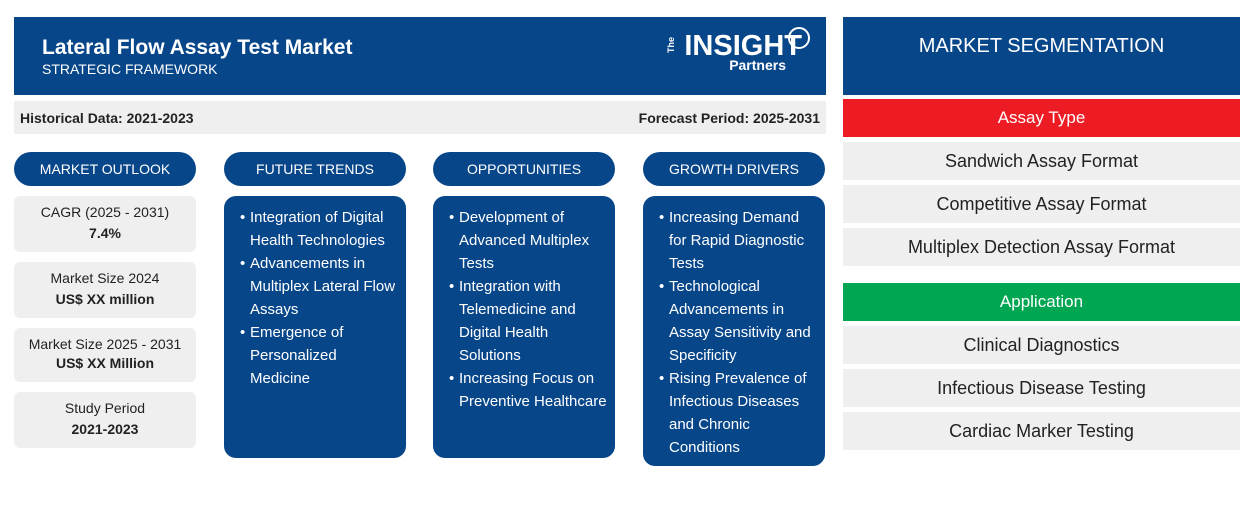 The image size is (1254, 530). I want to click on logo-main-text: INSIGHT, so click(743, 46).